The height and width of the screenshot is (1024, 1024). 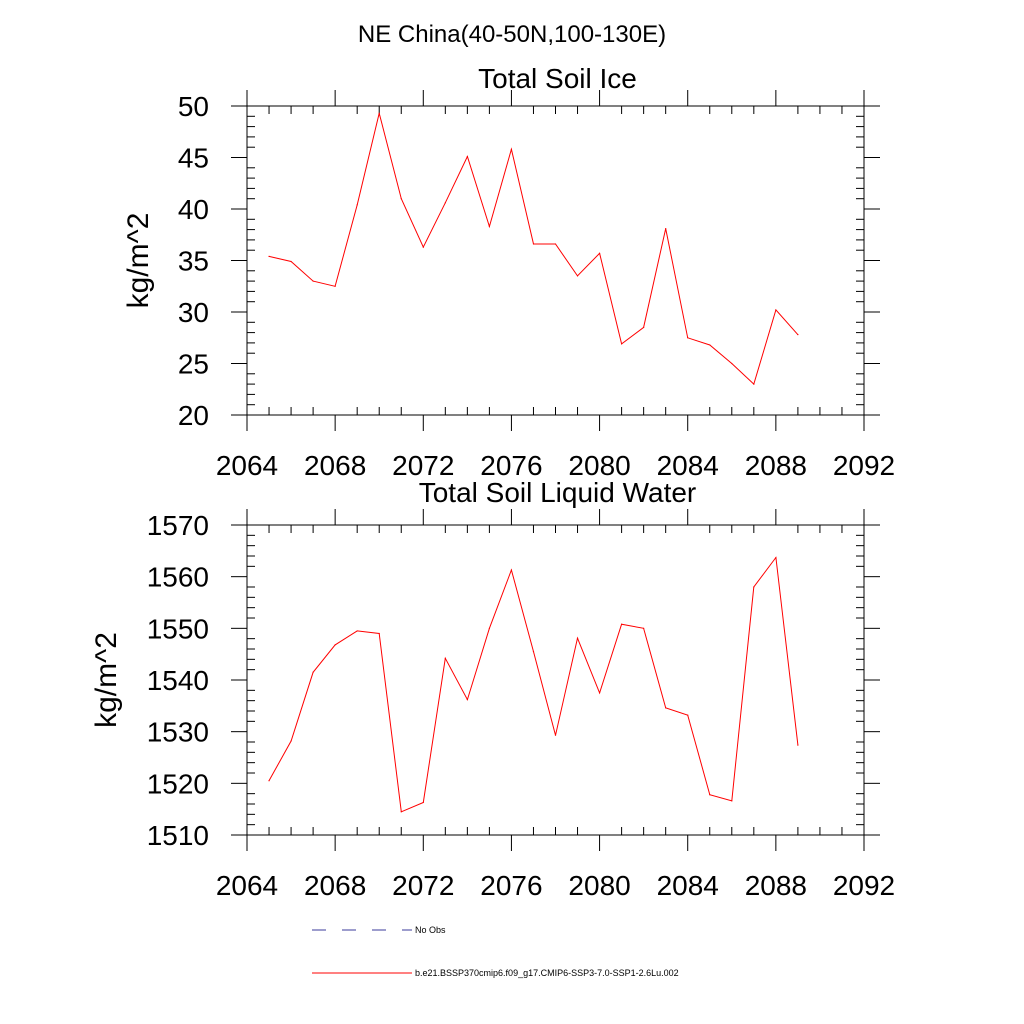 What do you see at coordinates (193, 209) in the screenshot?
I see `y-tick-label: 40` at bounding box center [193, 209].